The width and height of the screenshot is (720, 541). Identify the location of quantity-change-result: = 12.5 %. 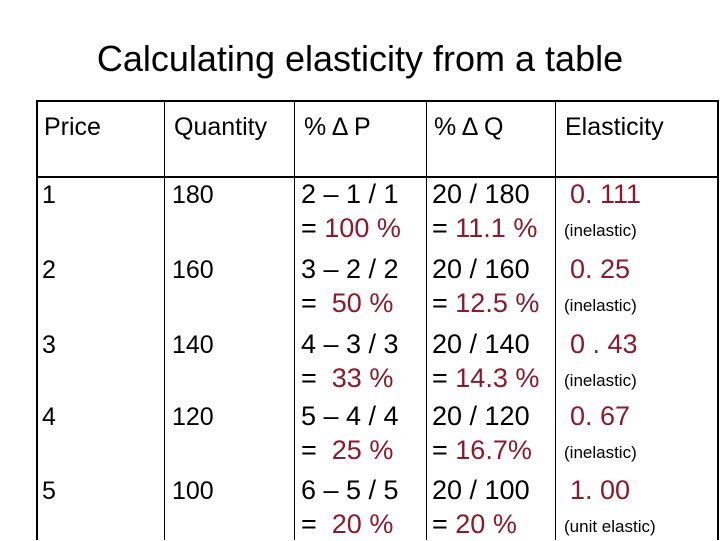
(485, 303).